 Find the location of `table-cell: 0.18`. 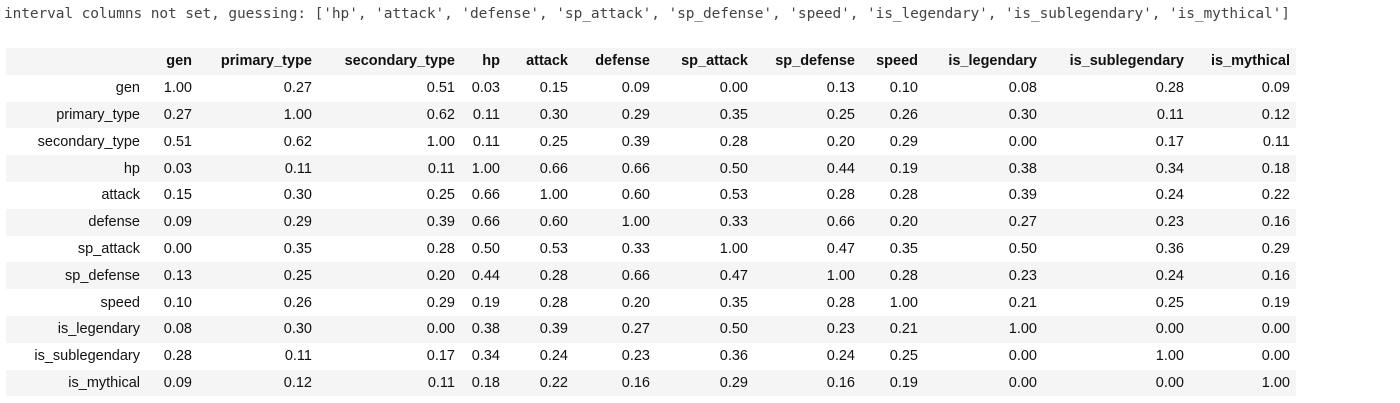

table-cell: 0.18 is located at coordinates (483, 383).